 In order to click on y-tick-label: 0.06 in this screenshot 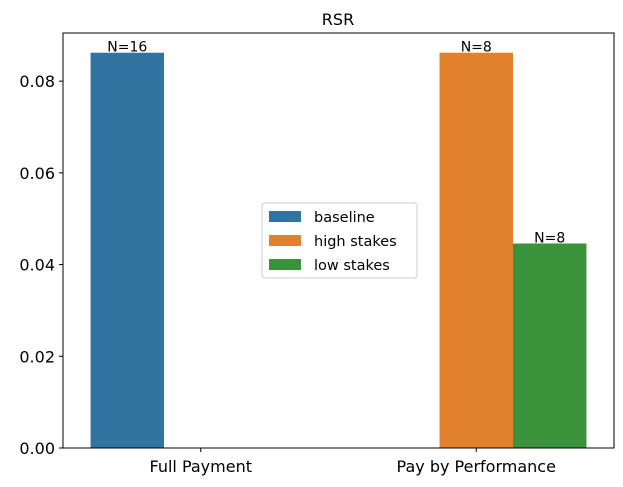, I will do `click(37, 173)`.